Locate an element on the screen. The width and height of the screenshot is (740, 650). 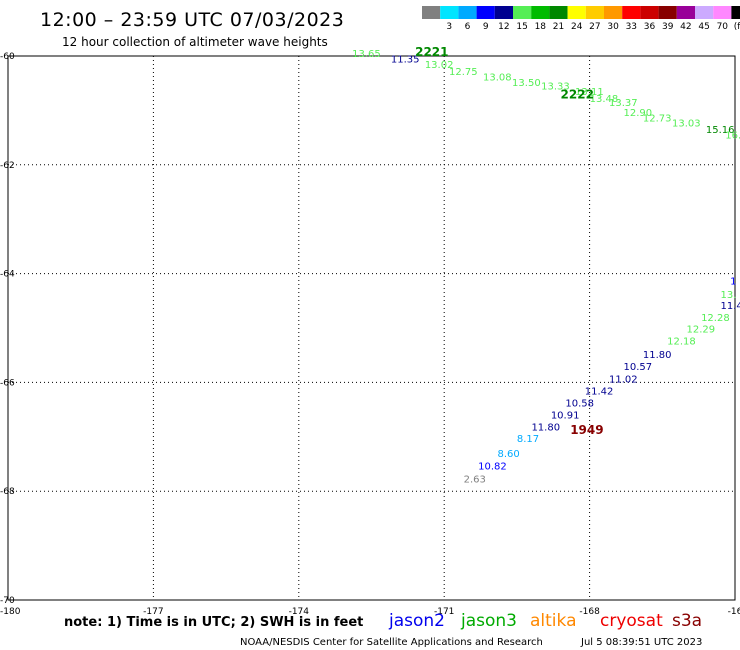
swh-value: 13.37 is located at coordinates (623, 103).